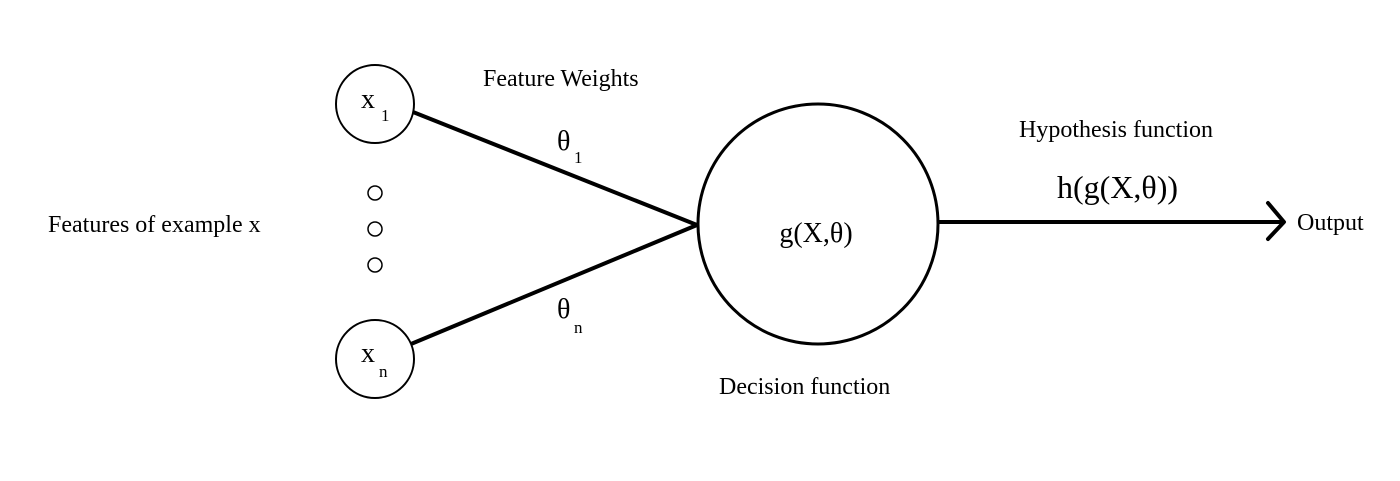  Describe the element at coordinates (804, 387) in the screenshot. I see `decision-function-label: Decision function` at that location.